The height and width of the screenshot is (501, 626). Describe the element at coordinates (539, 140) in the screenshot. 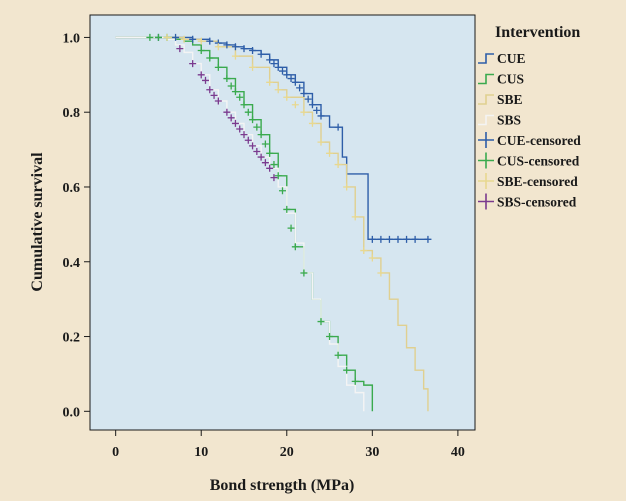

I see `legend-label-cue-censored: CUE-censored` at that location.